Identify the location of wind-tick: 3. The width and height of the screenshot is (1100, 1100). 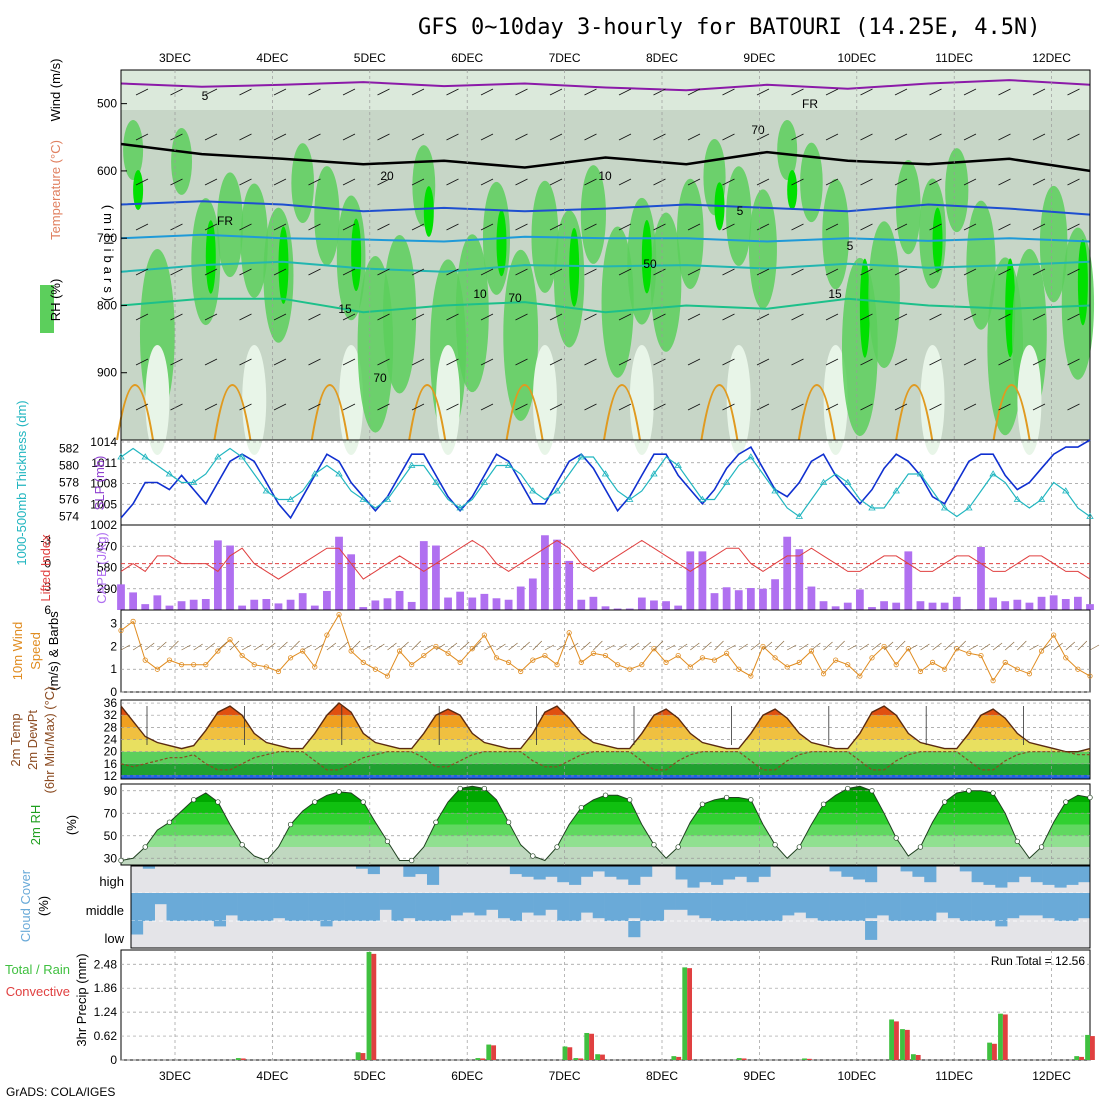
(113, 624).